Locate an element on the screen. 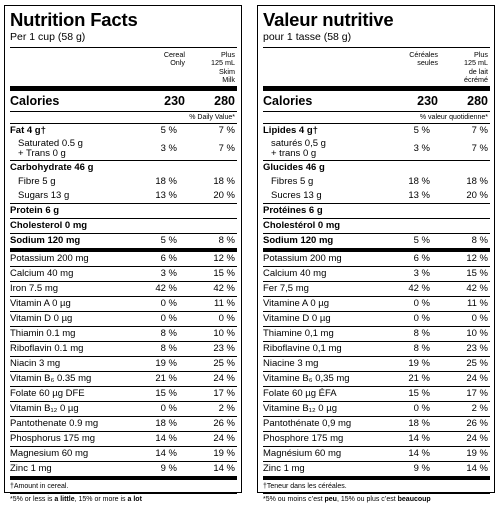 This screenshot has width=500, height=506. nutrient-dv-with-milk: 17 % is located at coordinates (224, 393).